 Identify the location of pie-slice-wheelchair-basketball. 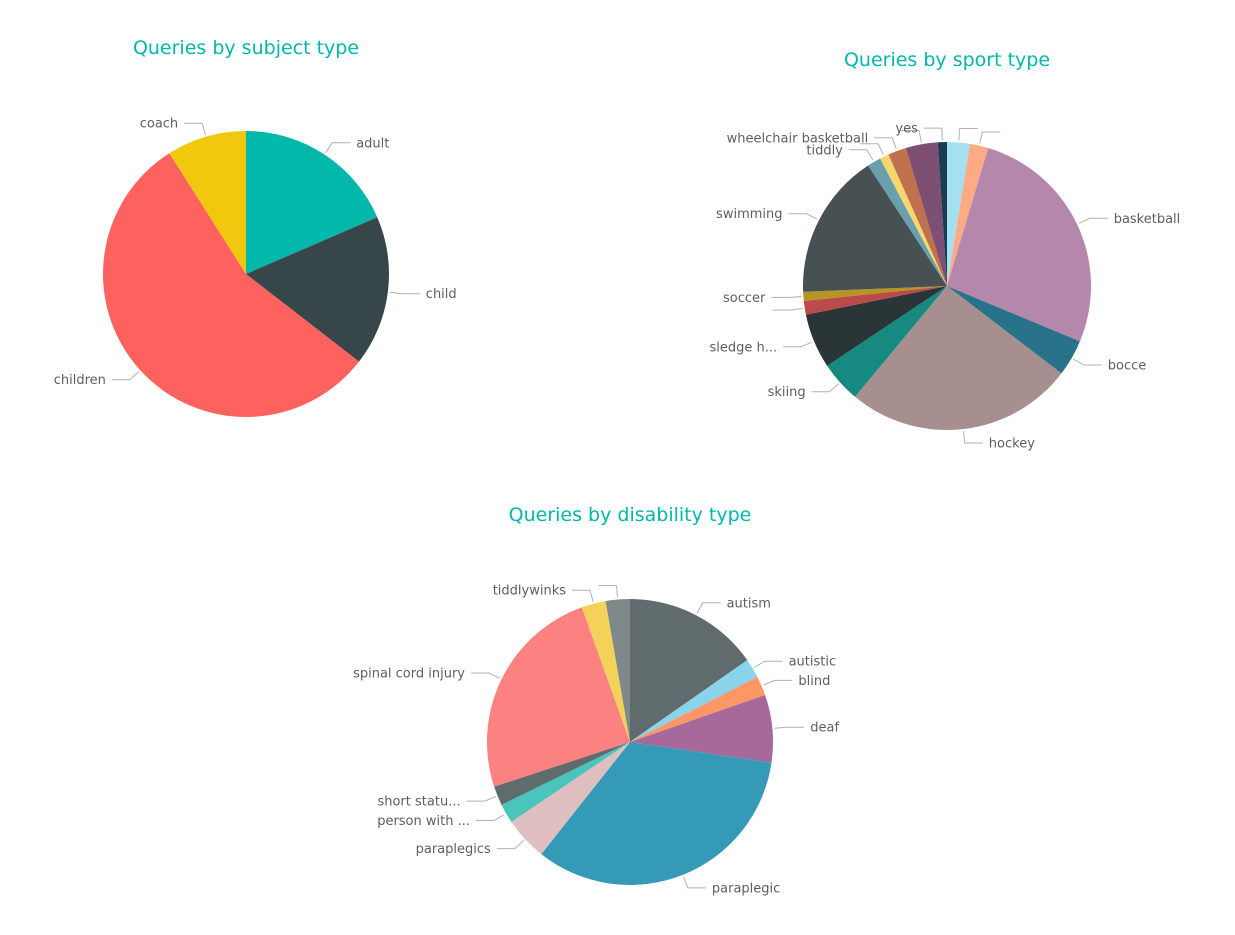
(917, 217).